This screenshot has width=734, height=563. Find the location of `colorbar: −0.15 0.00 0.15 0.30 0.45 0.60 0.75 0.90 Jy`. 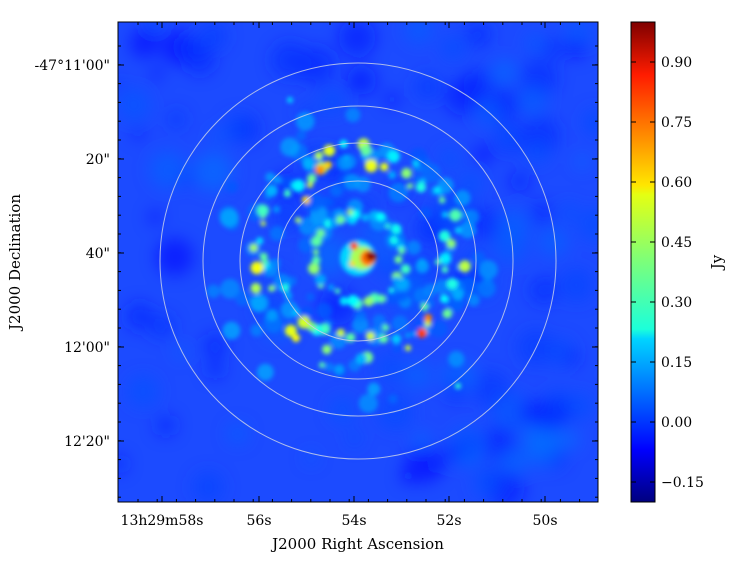

colorbar: −0.15 0.00 0.15 0.30 0.45 0.60 0.75 0.90 Jy is located at coordinates (678, 262).